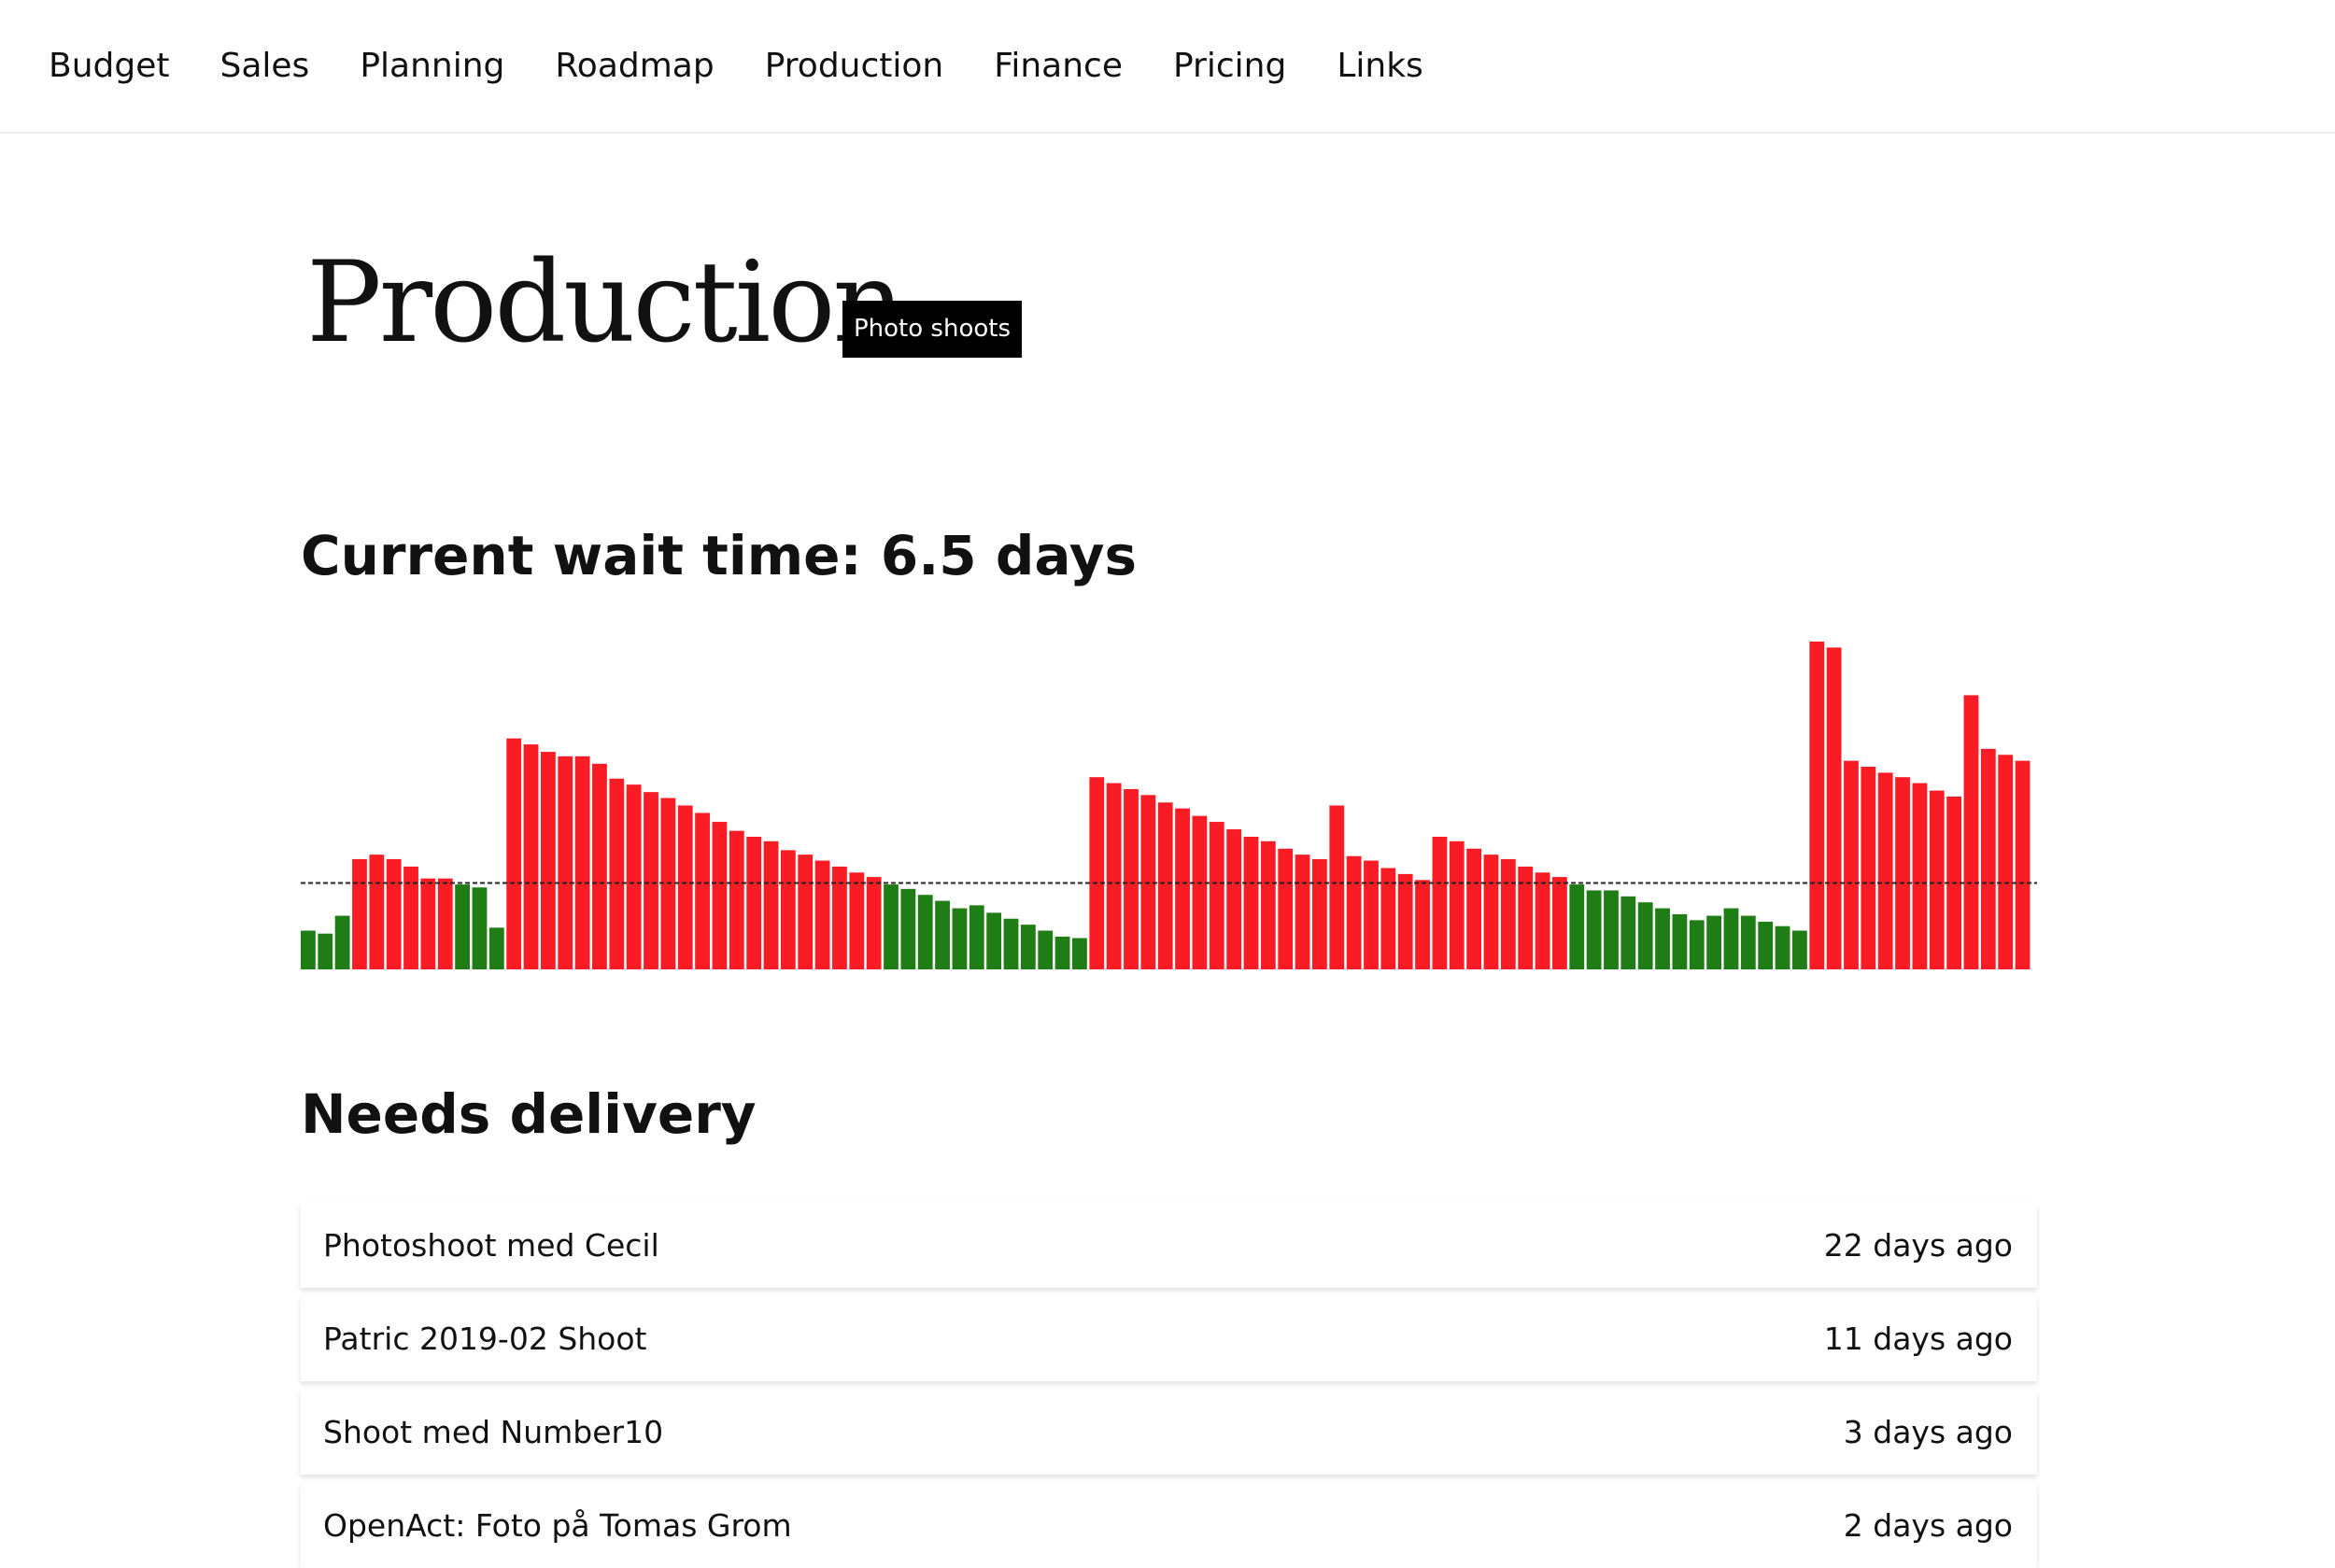  What do you see at coordinates (433, 66) in the screenshot?
I see `nav-link: Planning` at bounding box center [433, 66].